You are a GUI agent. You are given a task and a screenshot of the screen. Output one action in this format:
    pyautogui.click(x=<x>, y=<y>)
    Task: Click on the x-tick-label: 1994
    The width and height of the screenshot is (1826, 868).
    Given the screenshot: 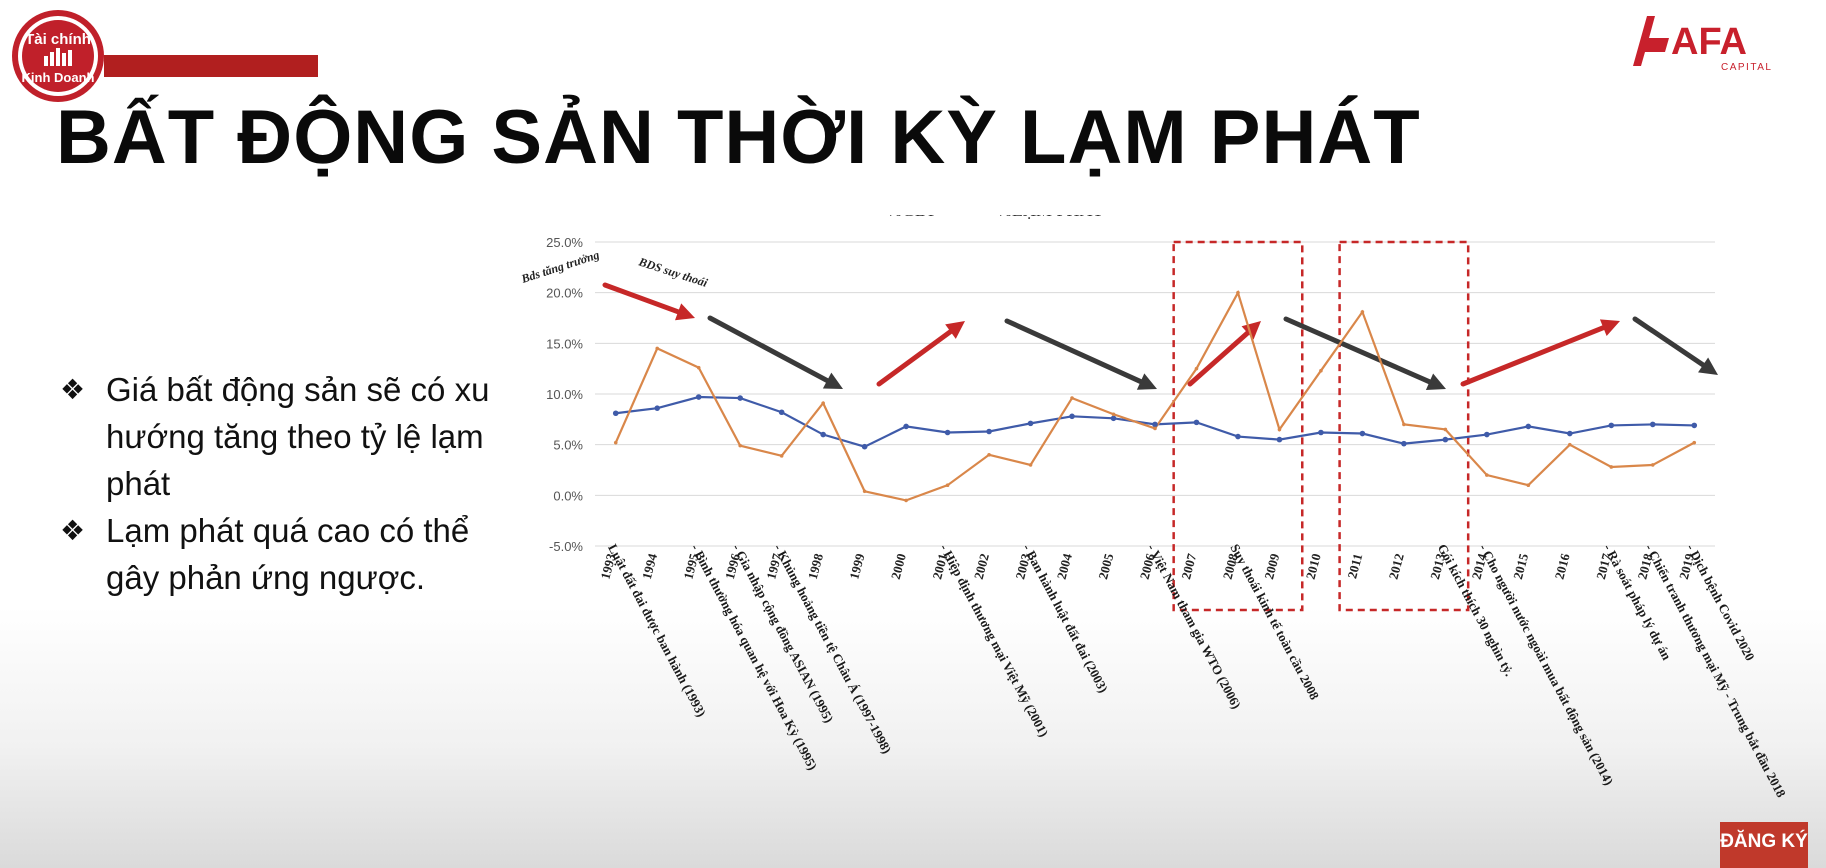 What is the action you would take?
    pyautogui.click(x=649, y=565)
    